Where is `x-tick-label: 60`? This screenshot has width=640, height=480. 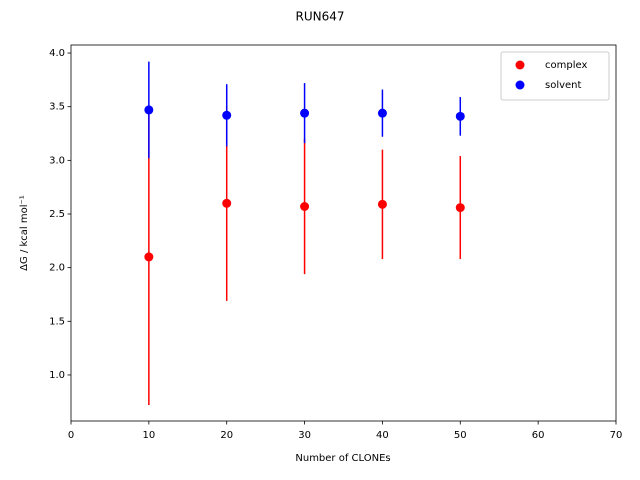 x-tick-label: 60 is located at coordinates (538, 435).